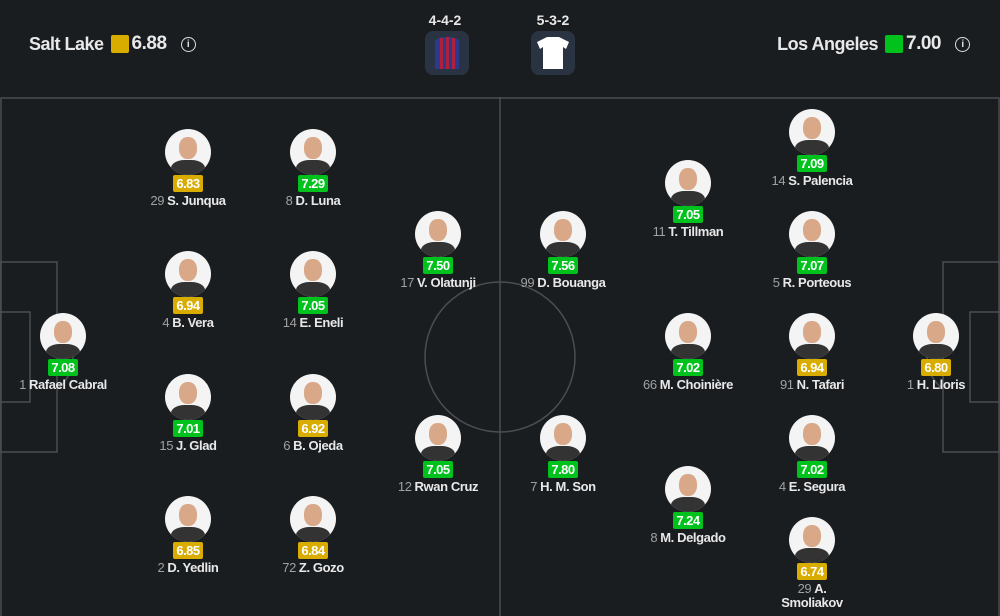 The image size is (1000, 616). Describe the element at coordinates (318, 200) in the screenshot. I see `player-name: D. Luna` at that location.